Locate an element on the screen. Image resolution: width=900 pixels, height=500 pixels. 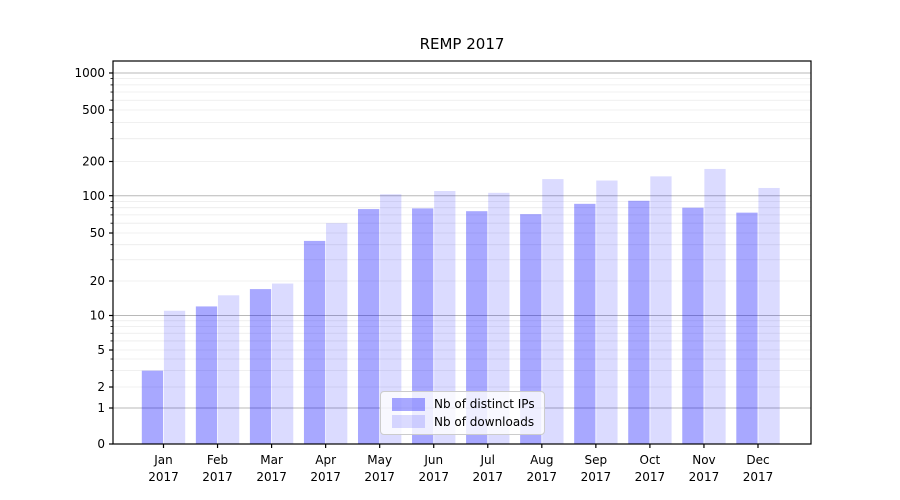
y-tick-label: 0 is located at coordinates (101, 444).